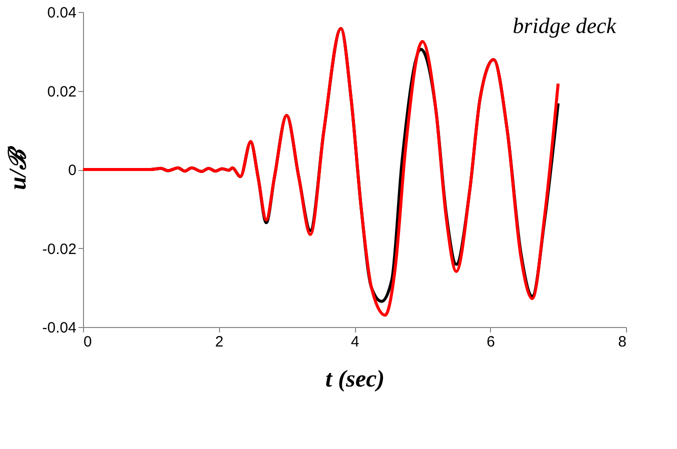 The image size is (677, 449). What do you see at coordinates (355, 379) in the screenshot?
I see `x-axis-title: t (sec)` at bounding box center [355, 379].